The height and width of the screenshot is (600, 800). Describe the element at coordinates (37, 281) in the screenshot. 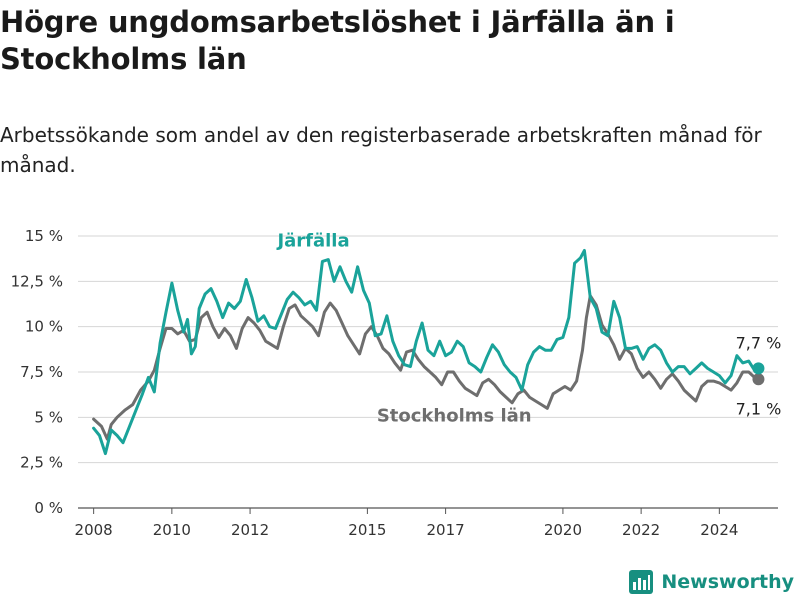

I see `y-tick-label: 12,5 %` at that location.